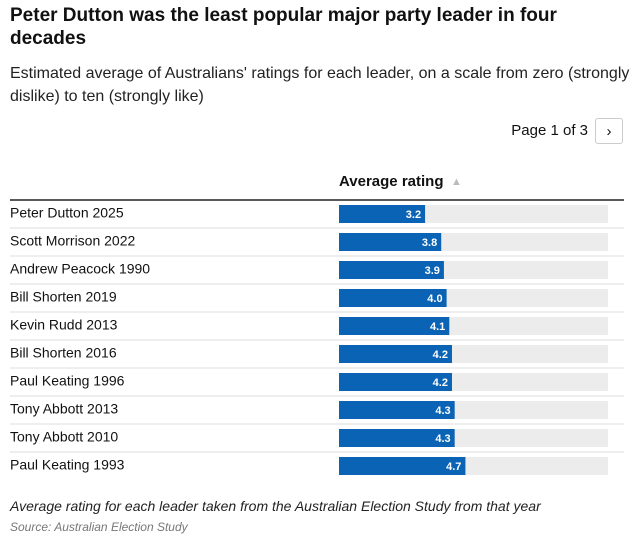 The height and width of the screenshot is (544, 636). What do you see at coordinates (456, 182) in the screenshot?
I see `sort-indicator: ▲` at bounding box center [456, 182].